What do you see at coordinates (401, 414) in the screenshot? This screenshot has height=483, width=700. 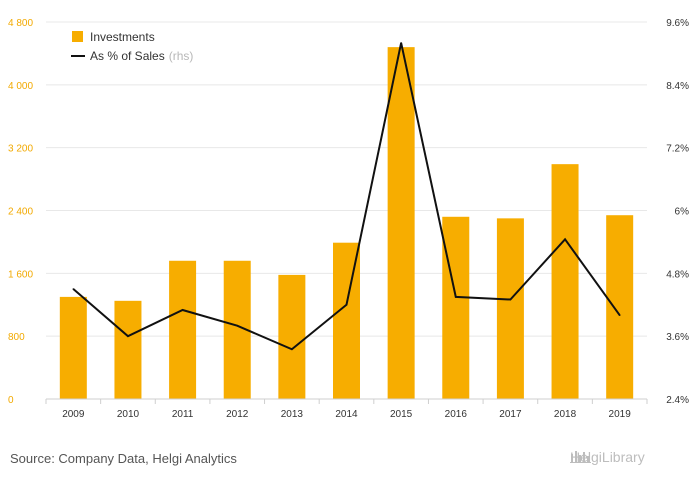 I see `x-tick-label: 2015` at bounding box center [401, 414].